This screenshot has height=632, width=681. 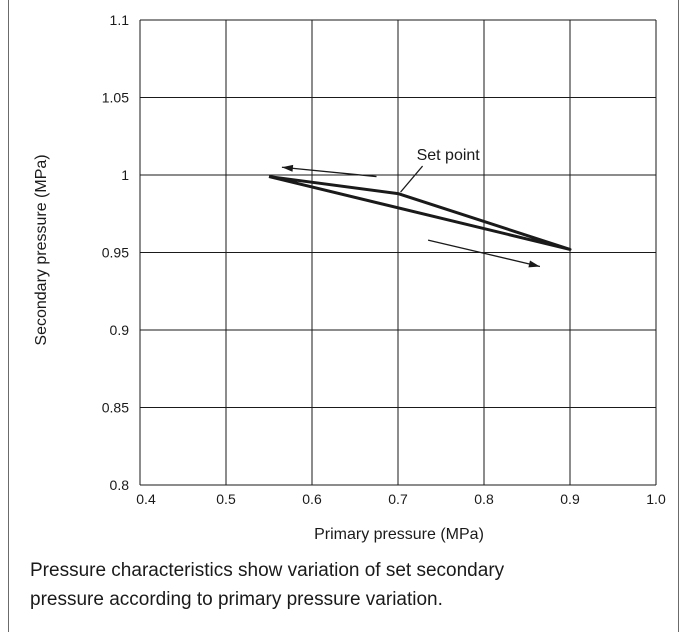 What do you see at coordinates (398, 499) in the screenshot?
I see `x-tick-label: 0.7` at bounding box center [398, 499].